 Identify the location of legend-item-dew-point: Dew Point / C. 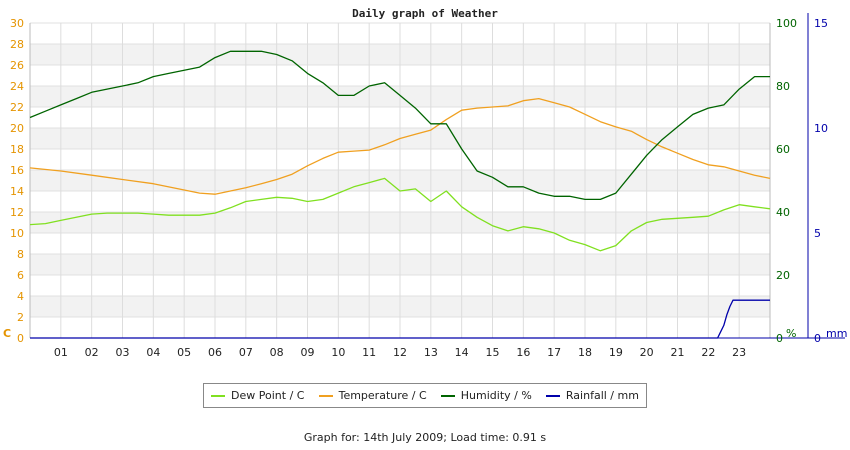
(257, 395).